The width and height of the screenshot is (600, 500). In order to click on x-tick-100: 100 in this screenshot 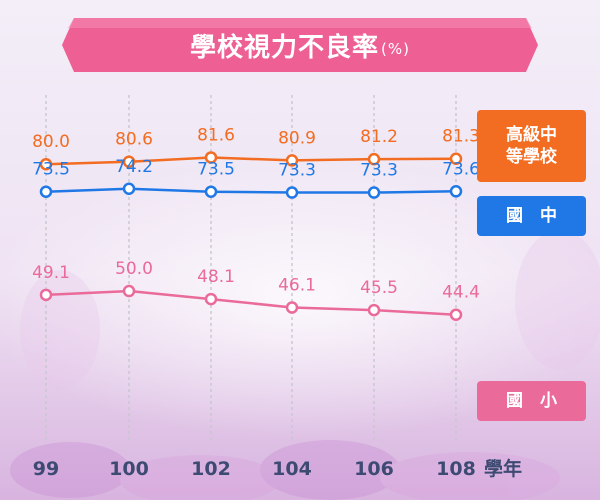, I will do `click(129, 469)`.